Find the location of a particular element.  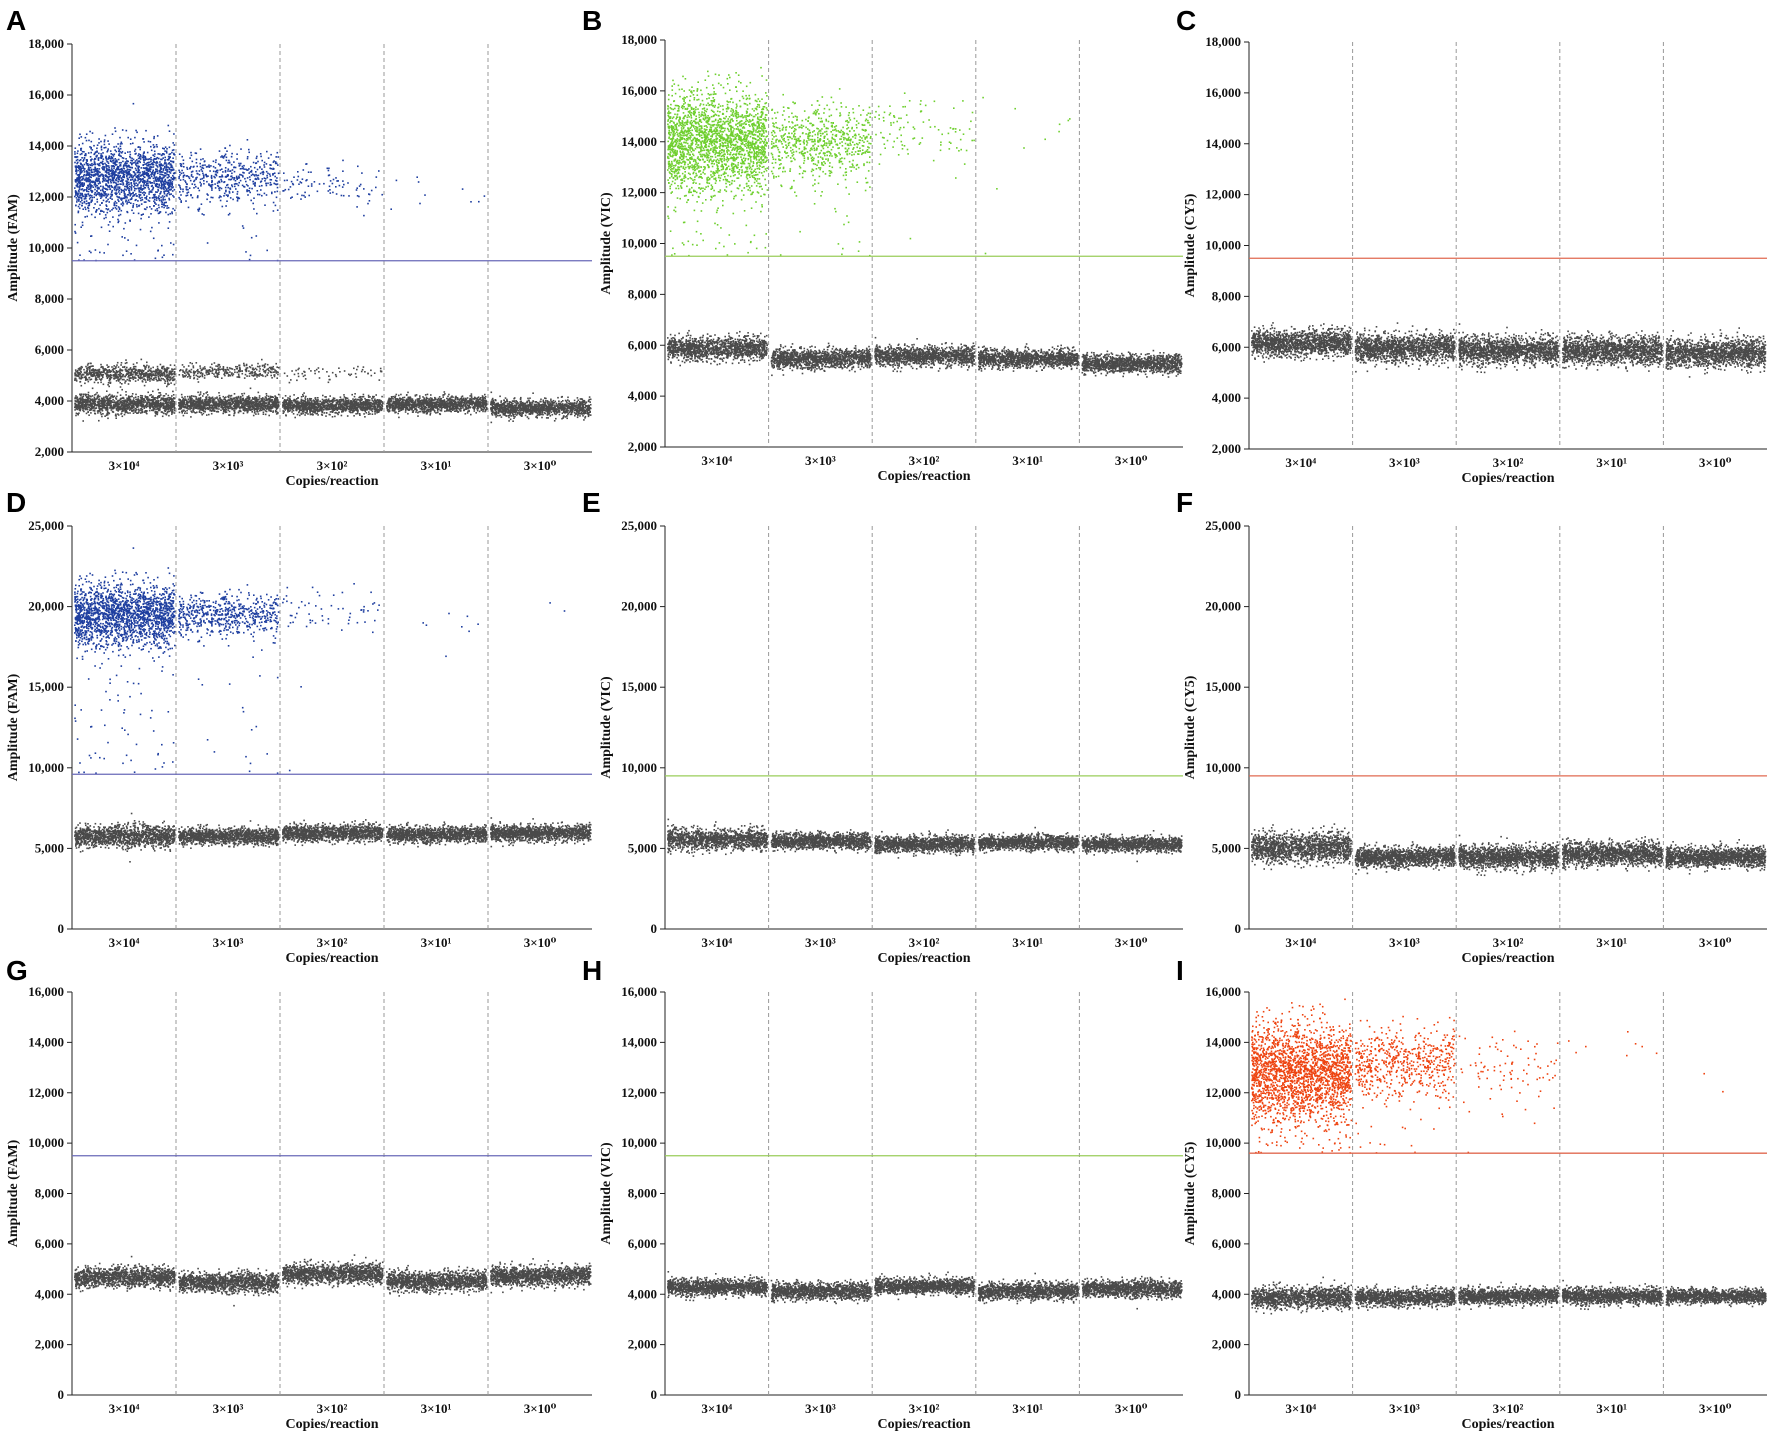

x-axis-title: Copies/reaction is located at coordinates (331, 481).